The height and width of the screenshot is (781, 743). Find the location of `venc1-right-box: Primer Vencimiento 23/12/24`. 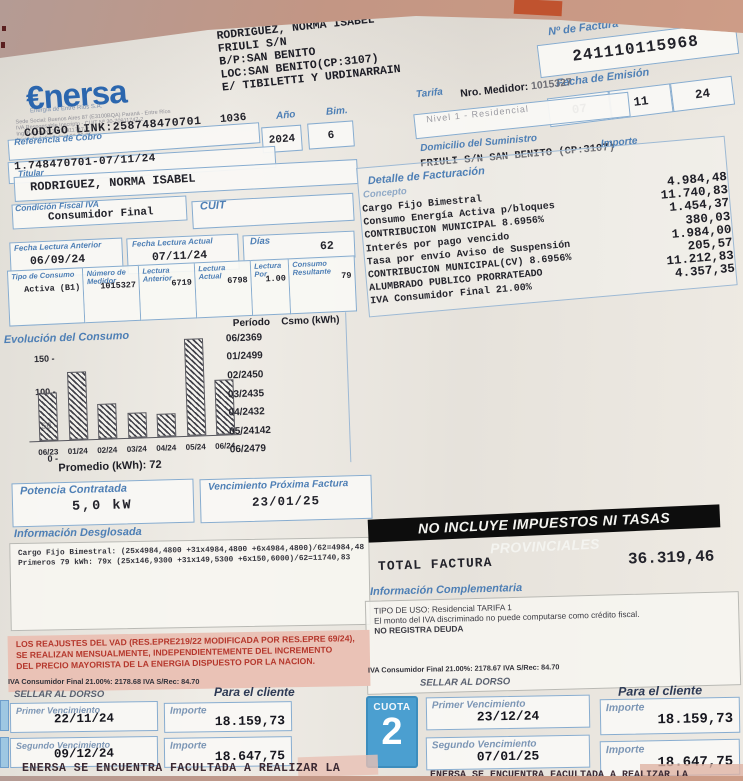

venc1-right-box: Primer Vencimiento 23/12/24 is located at coordinates (508, 712).